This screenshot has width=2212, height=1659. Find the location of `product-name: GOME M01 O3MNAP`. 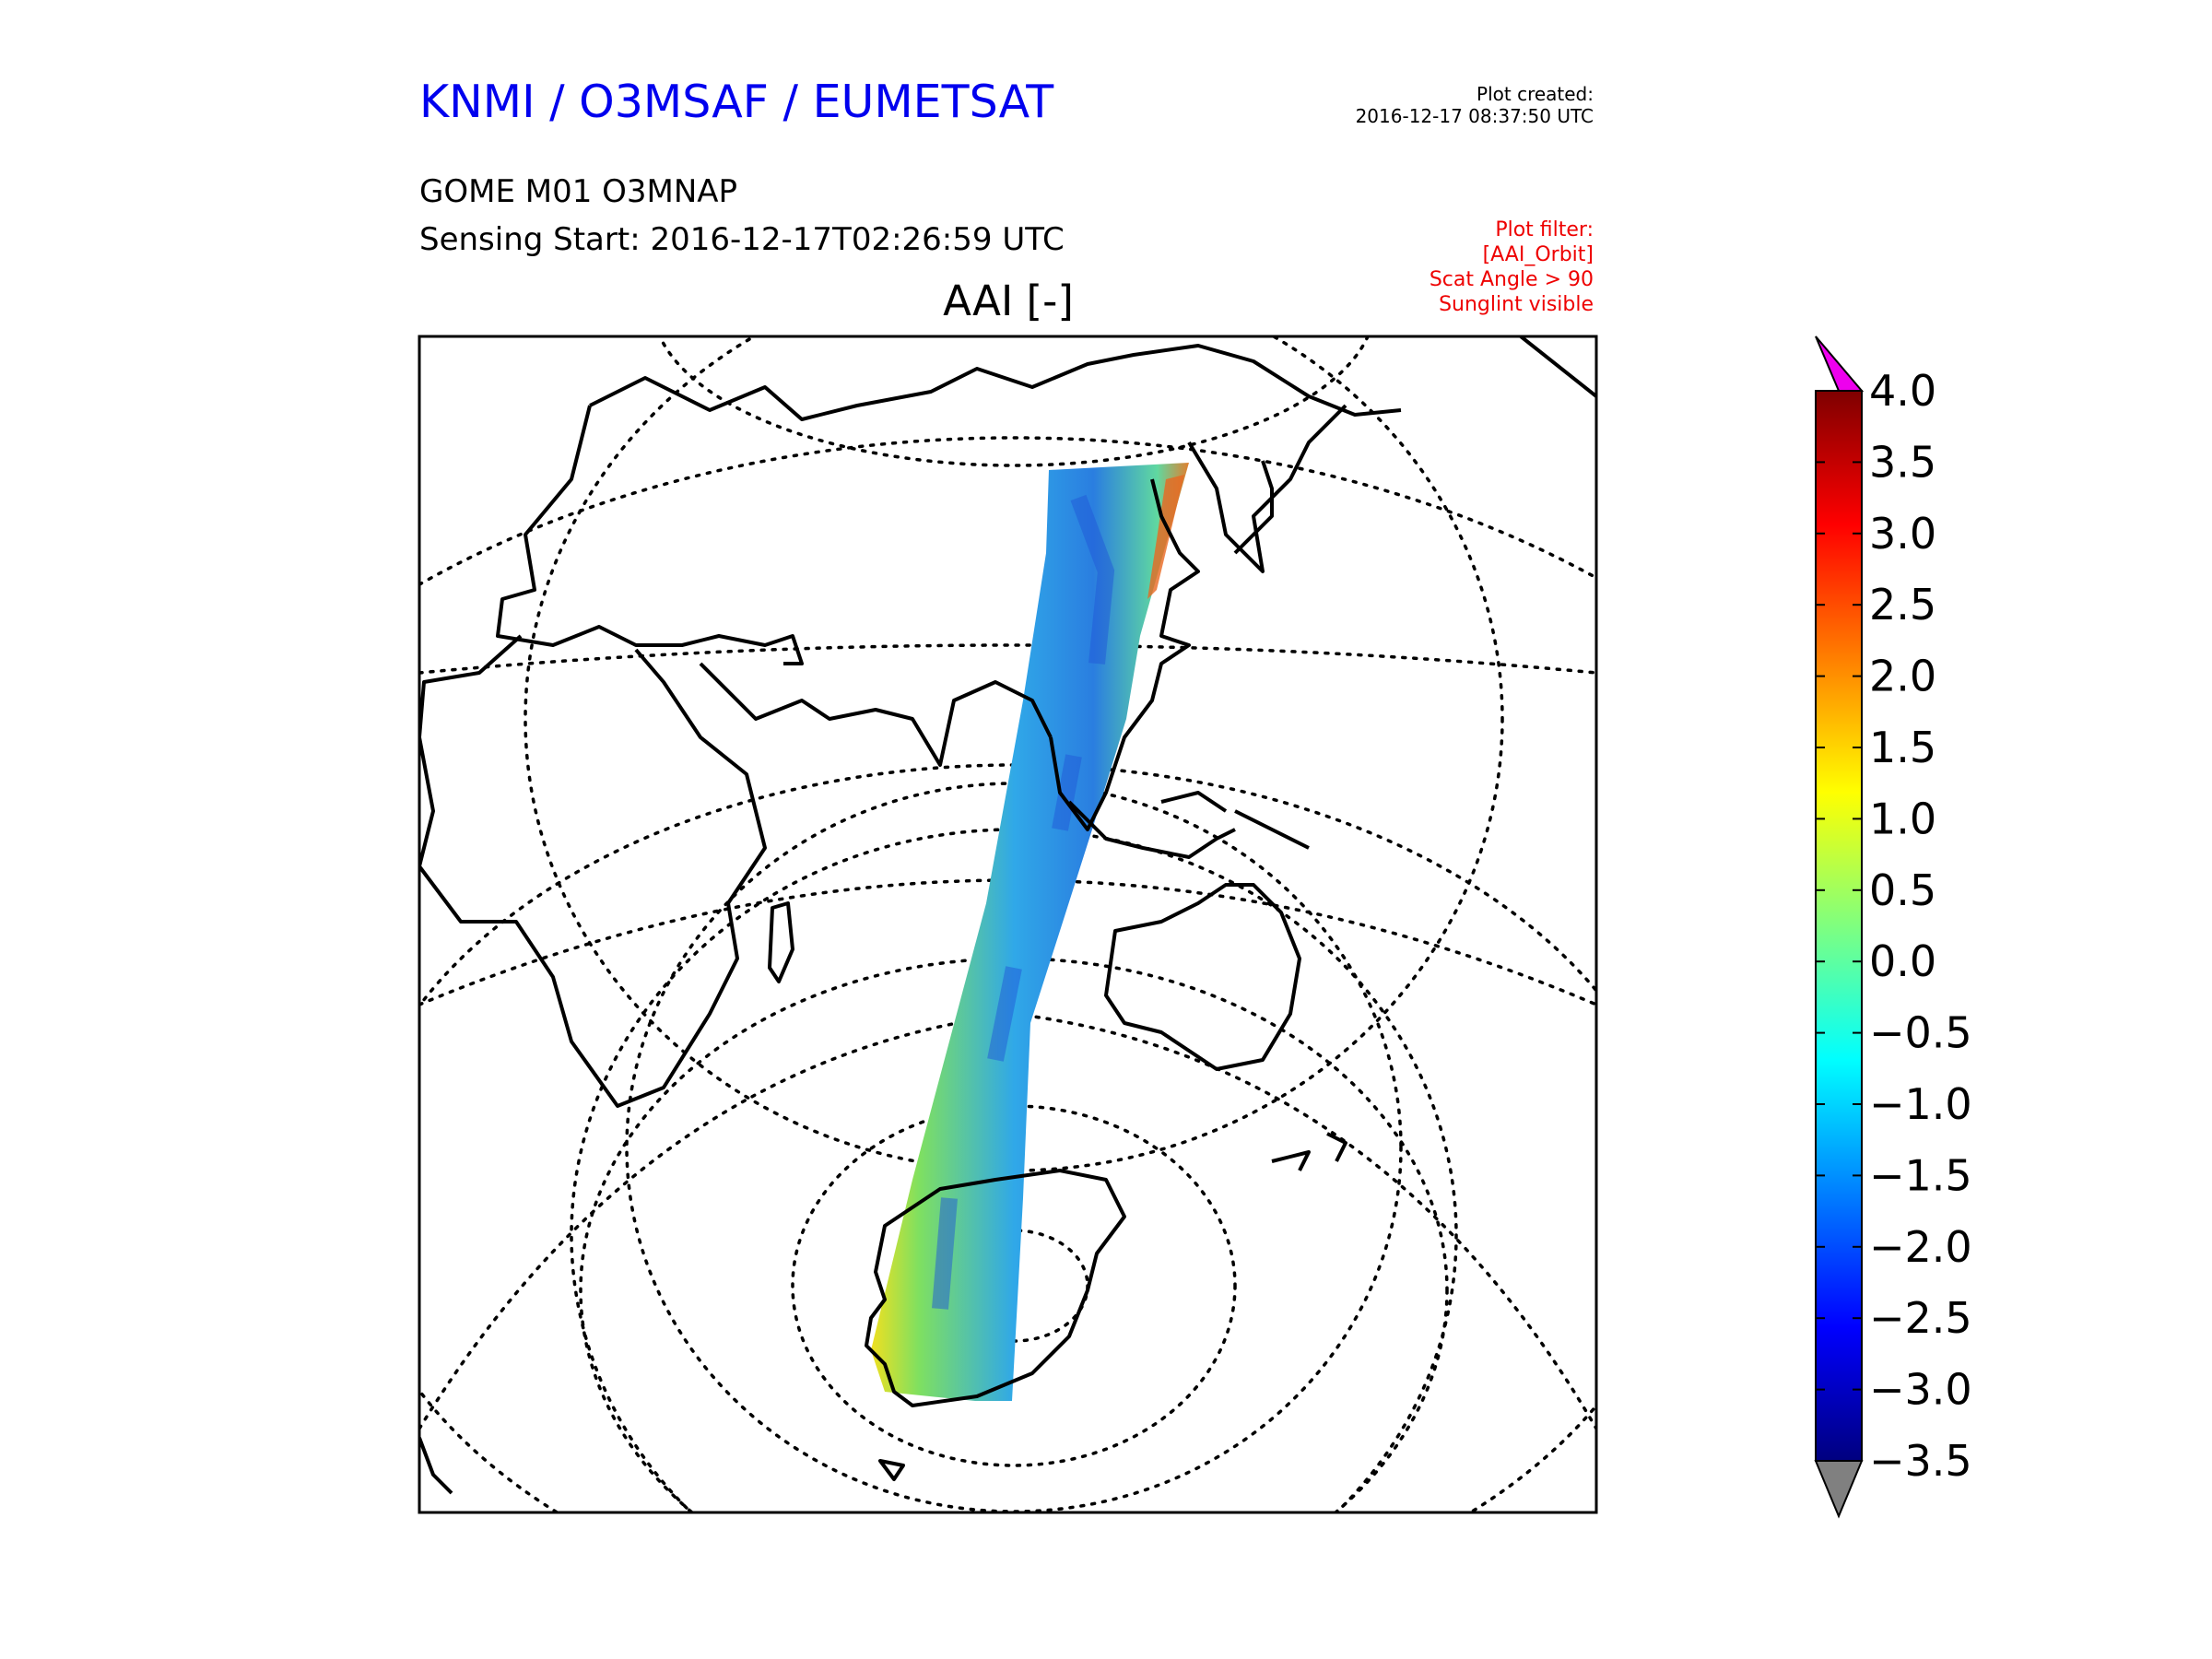

product-name: GOME M01 O3MNAP is located at coordinates (578, 191).